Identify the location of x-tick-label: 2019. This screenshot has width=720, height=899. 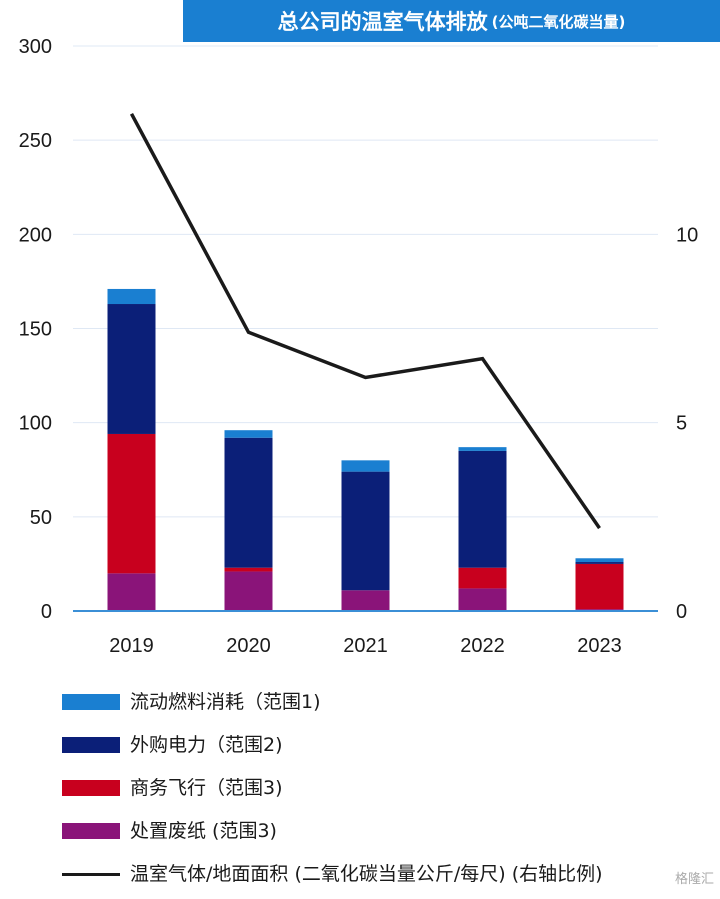
(131, 646).